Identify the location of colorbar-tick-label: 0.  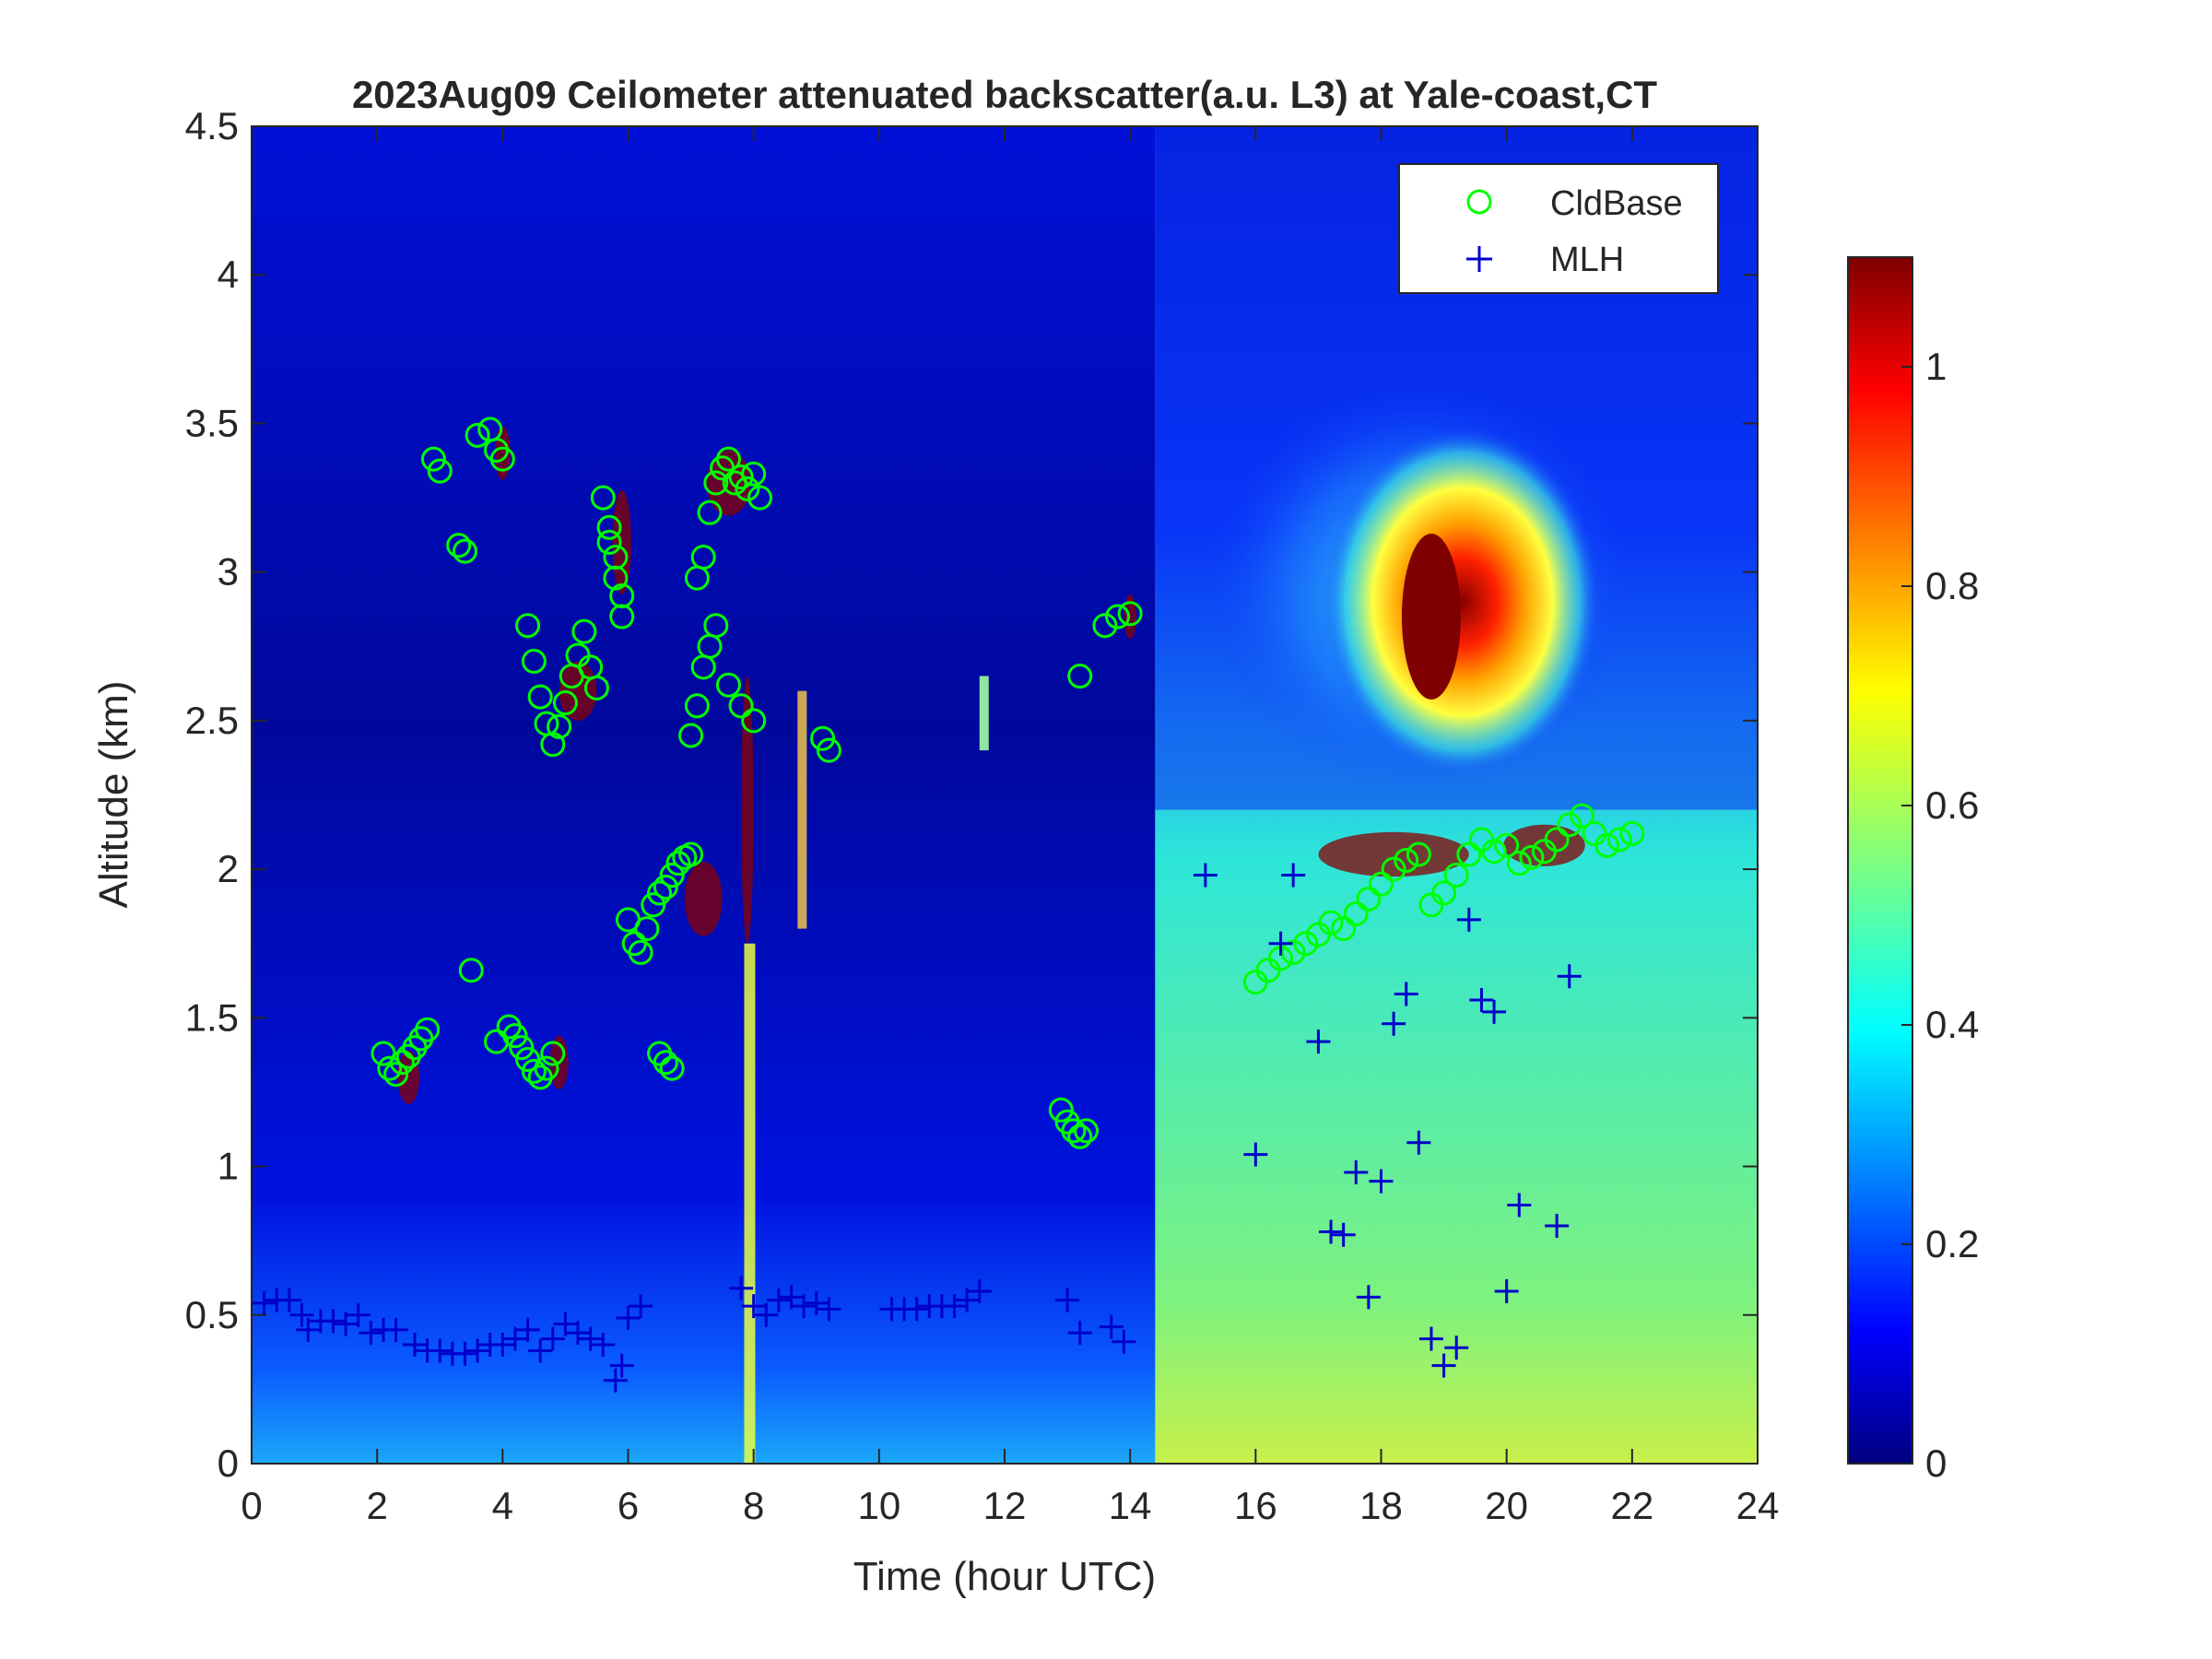
(1936, 1463).